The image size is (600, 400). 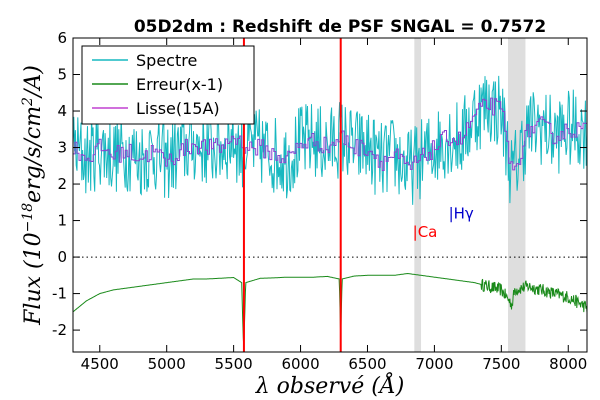 I want to click on x-tick-label: 7500, so click(x=501, y=364).